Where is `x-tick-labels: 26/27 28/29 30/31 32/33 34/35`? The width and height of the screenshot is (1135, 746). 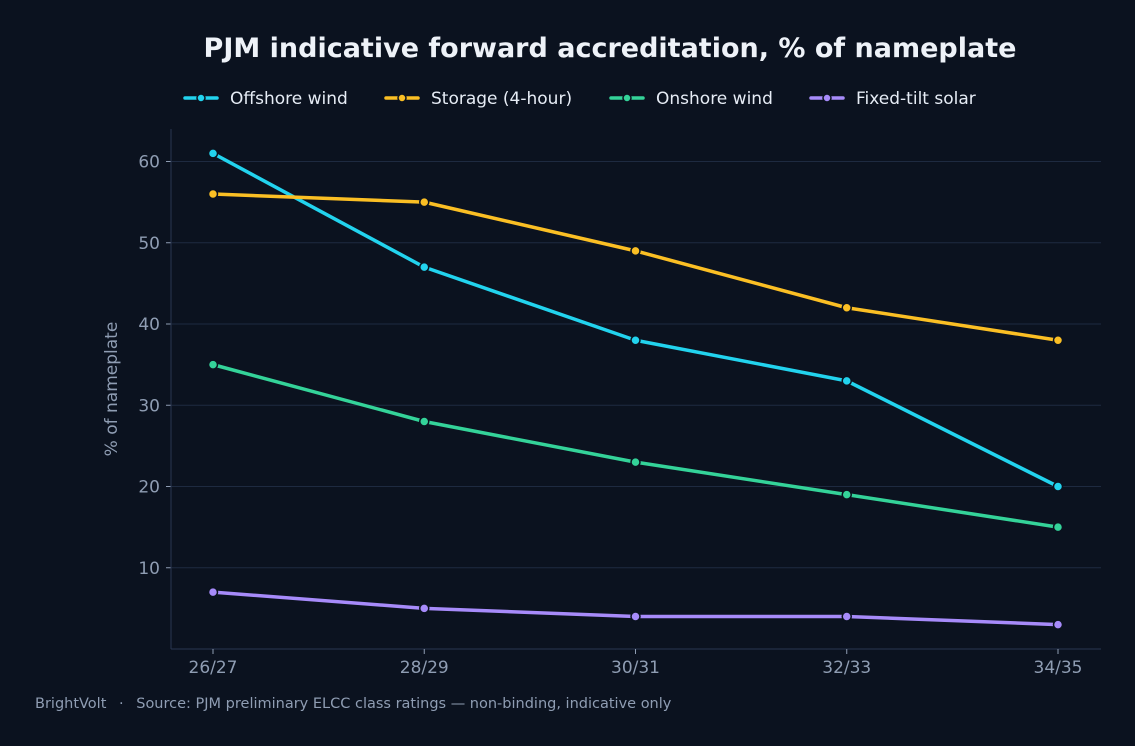
x-tick-labels: 26/27 28/29 30/31 32/33 34/35 is located at coordinates (636, 663).